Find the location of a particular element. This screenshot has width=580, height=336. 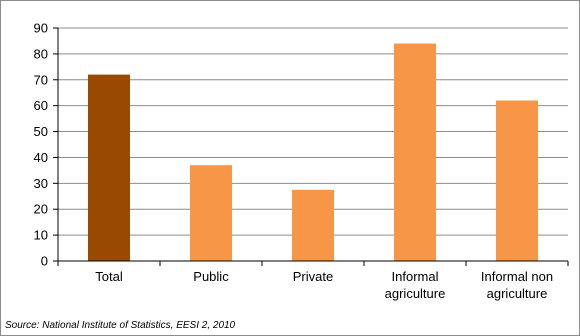

y-tick-label-0: 0 is located at coordinates (44, 261).